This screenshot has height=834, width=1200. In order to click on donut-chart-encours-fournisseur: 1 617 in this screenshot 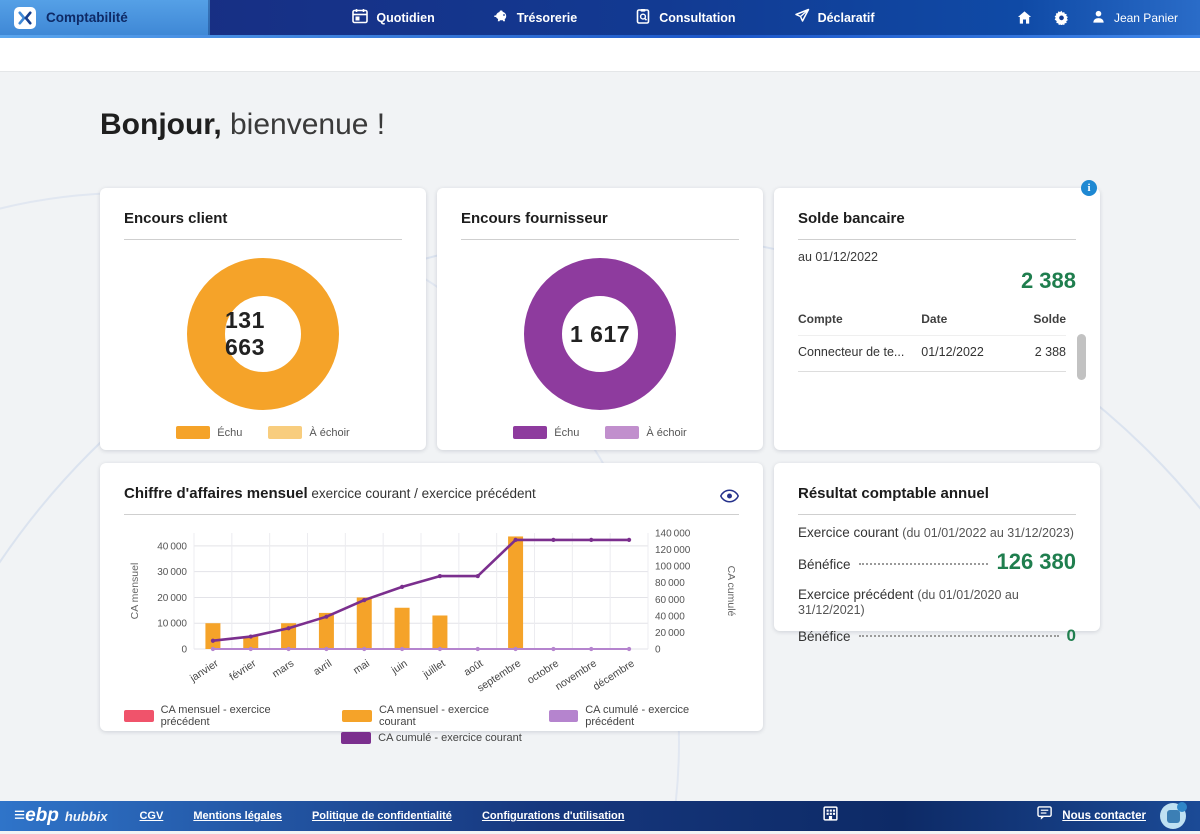, I will do `click(600, 334)`.